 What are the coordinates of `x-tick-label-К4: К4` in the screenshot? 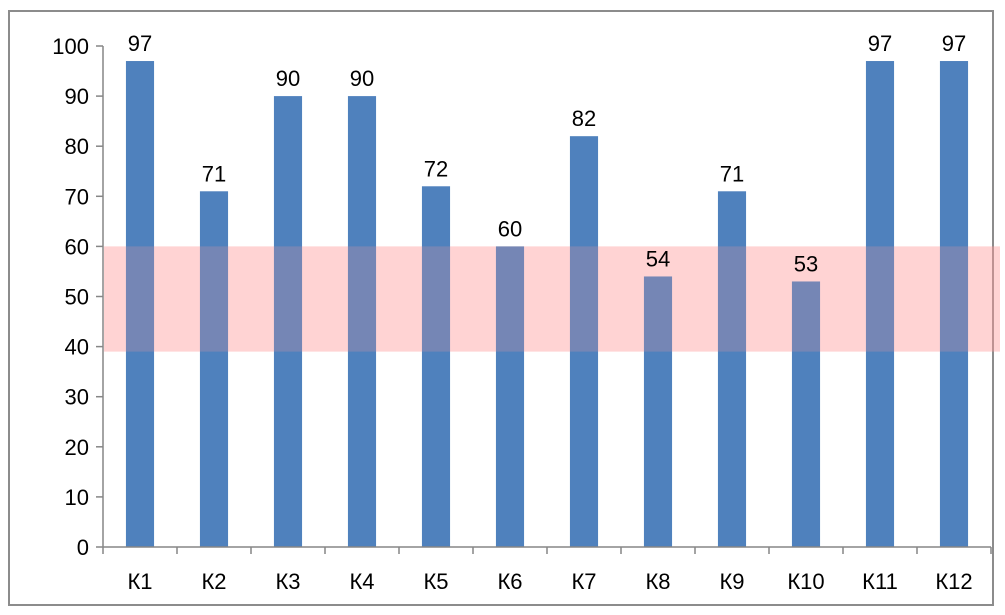 It's located at (361, 581).